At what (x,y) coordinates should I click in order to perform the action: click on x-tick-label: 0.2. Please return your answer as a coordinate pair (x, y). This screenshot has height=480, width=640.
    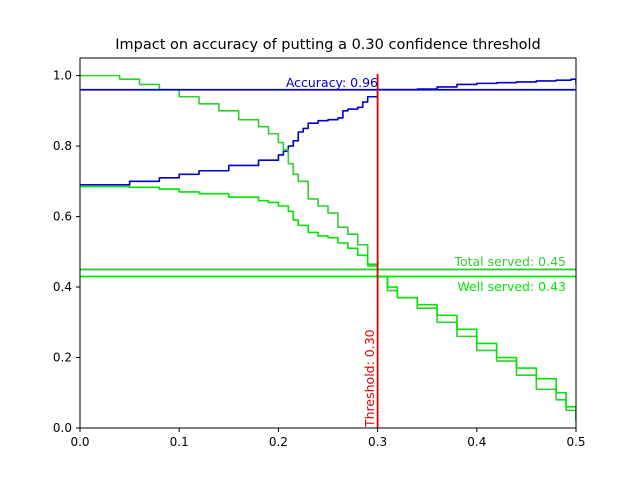
    Looking at the image, I should click on (278, 442).